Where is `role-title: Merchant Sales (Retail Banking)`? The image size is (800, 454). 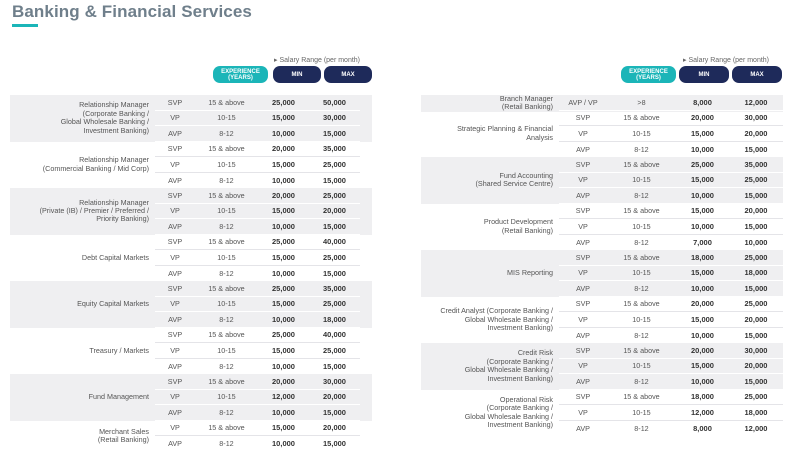
role-title: Merchant Sales (Retail Banking) is located at coordinates (82, 436).